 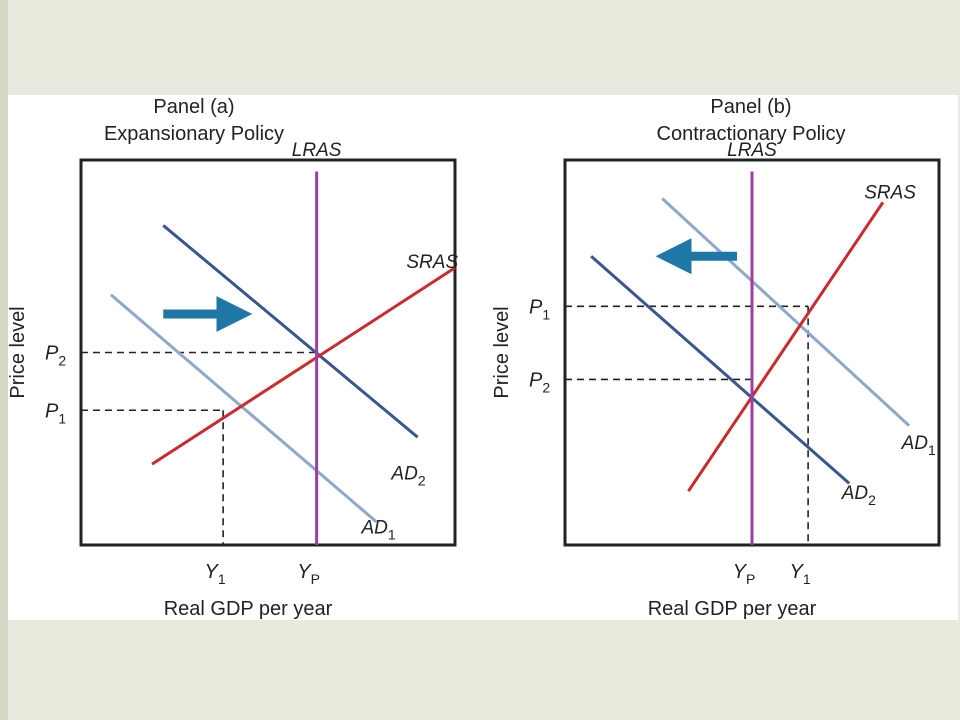 What do you see at coordinates (807, 579) in the screenshot?
I see `panel-b-x-tick-2-sub: 1` at bounding box center [807, 579].